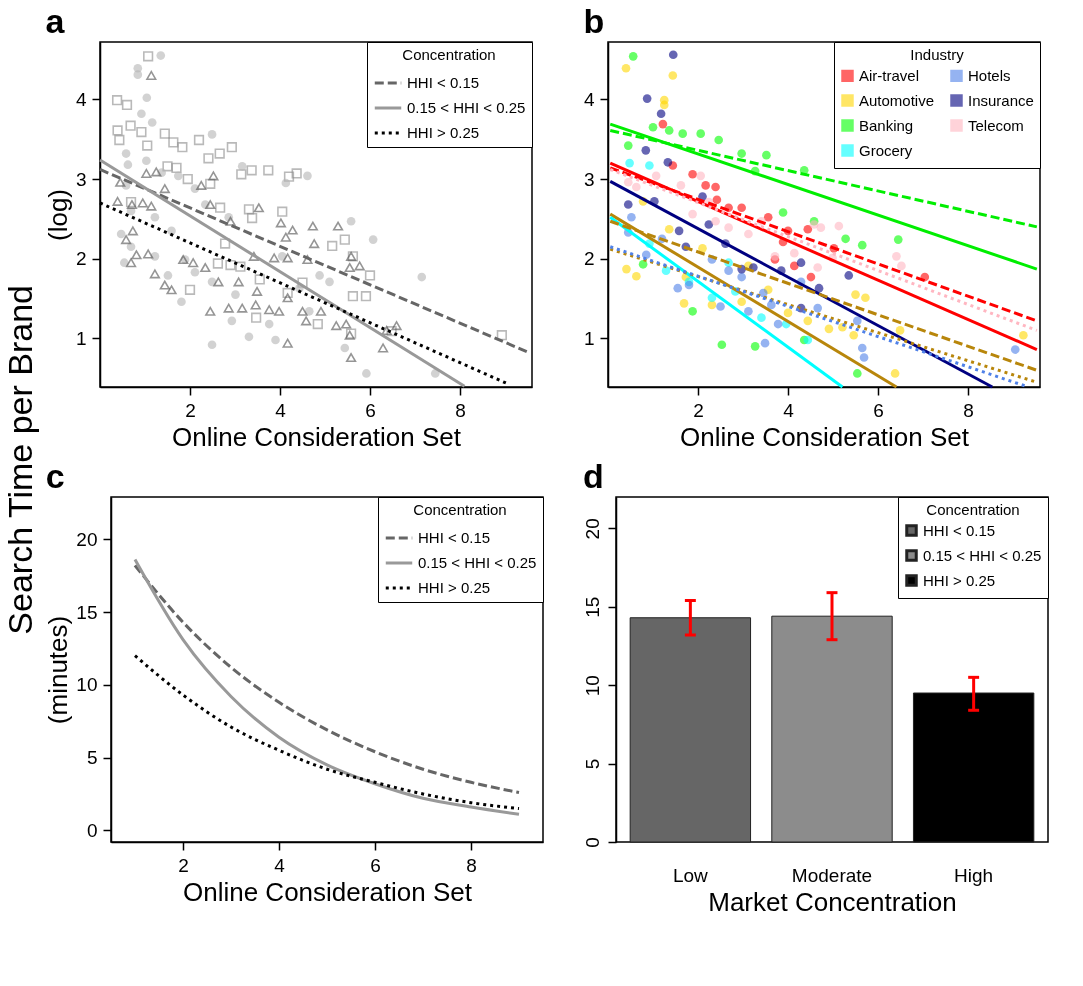 The width and height of the screenshot is (1083, 986). What do you see at coordinates (959, 530) in the screenshot?
I see `legend-label: HHI < 0.15` at bounding box center [959, 530].